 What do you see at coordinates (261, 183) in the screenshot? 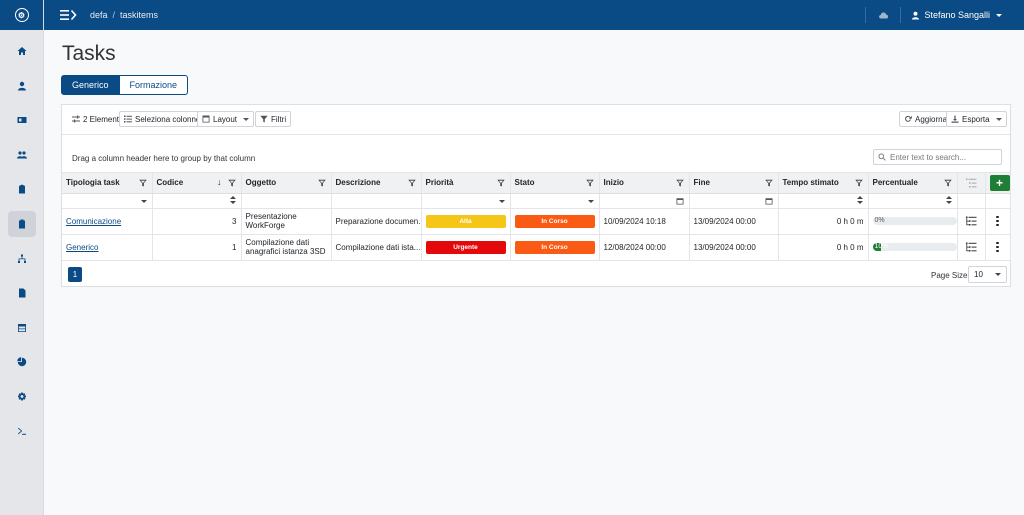
I see `column-title: Oggetto` at bounding box center [261, 183].